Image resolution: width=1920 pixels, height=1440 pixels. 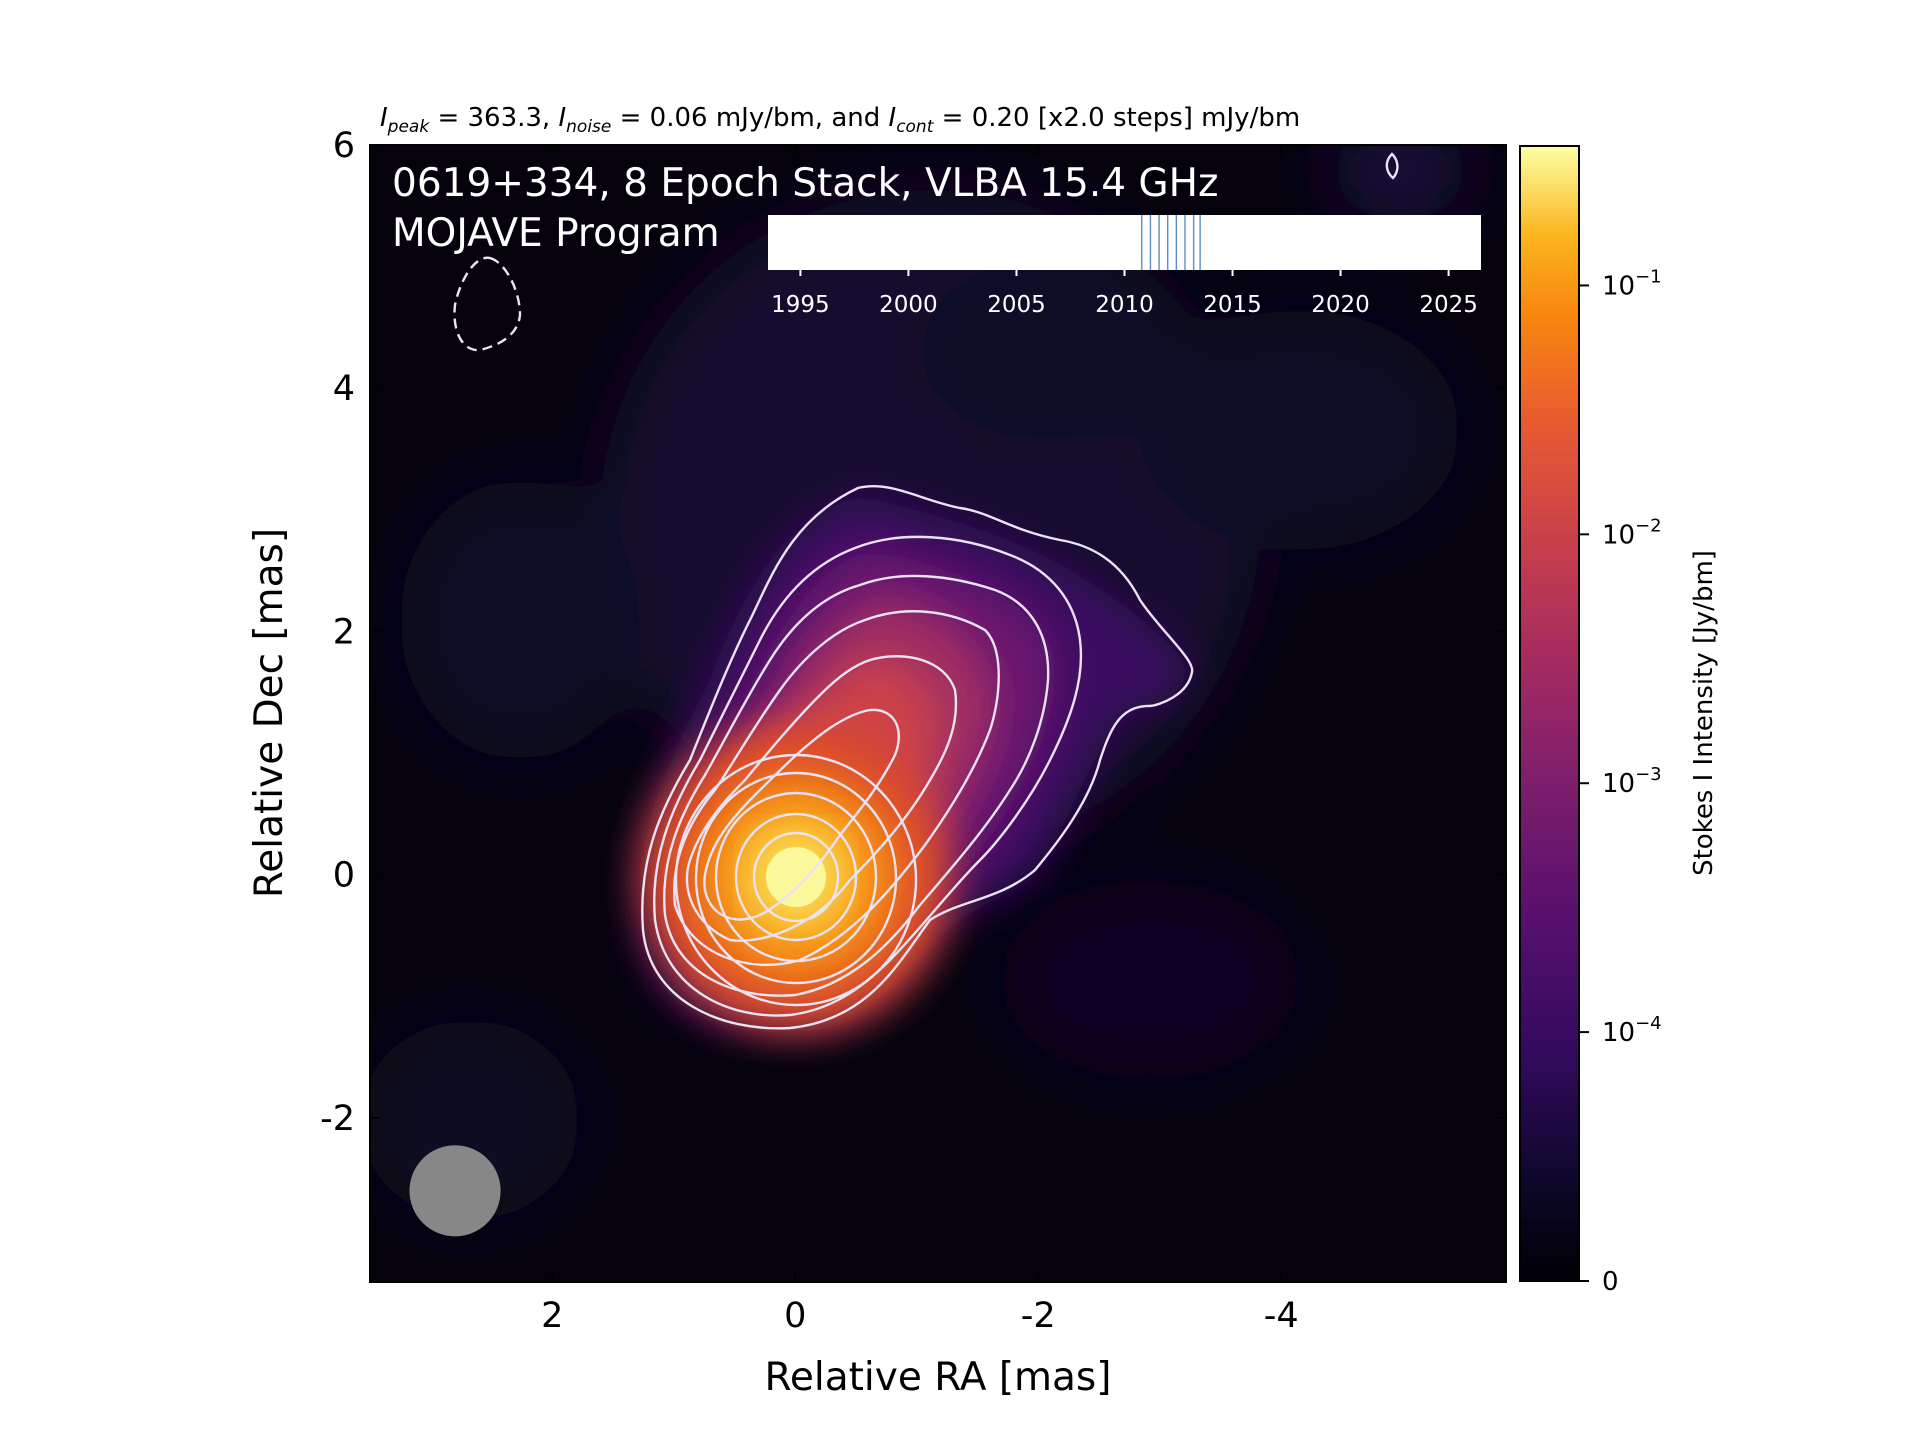 I want to click on contour-island, so click(x=1392, y=166).